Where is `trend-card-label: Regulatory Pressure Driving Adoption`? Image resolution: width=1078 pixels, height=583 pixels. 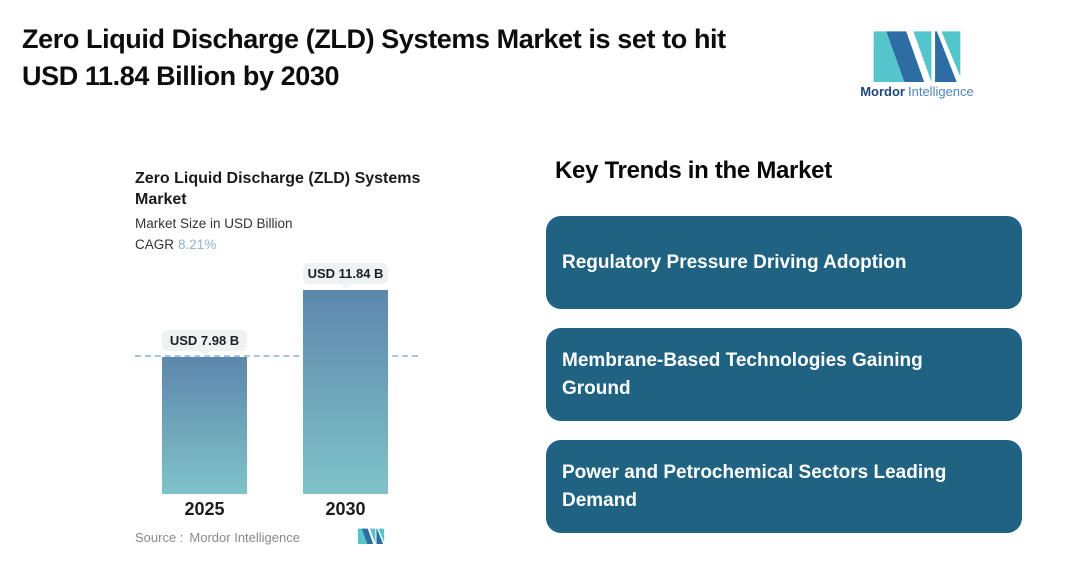 trend-card-label: Regulatory Pressure Driving Adoption is located at coordinates (734, 262).